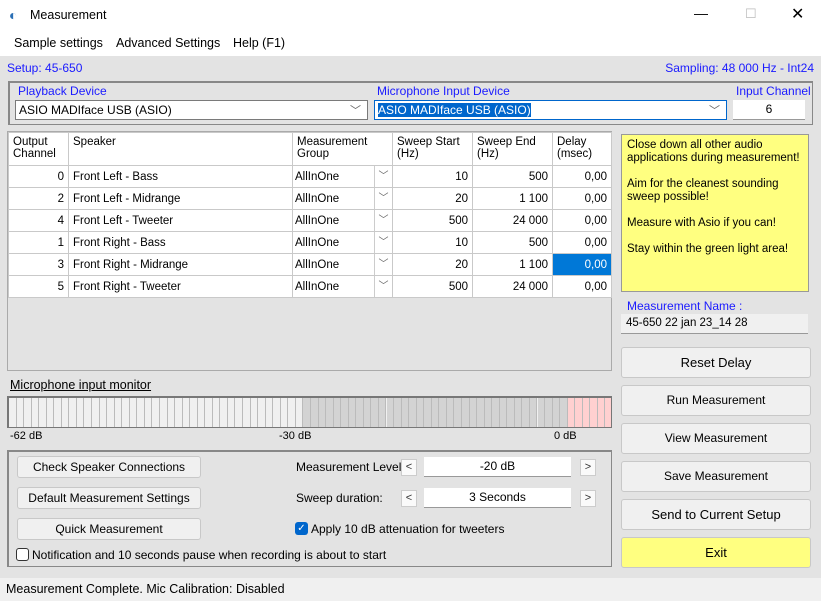 Image resolution: width=821 pixels, height=601 pixels. I want to click on attenuation-checkbox: ✓, so click(301, 528).